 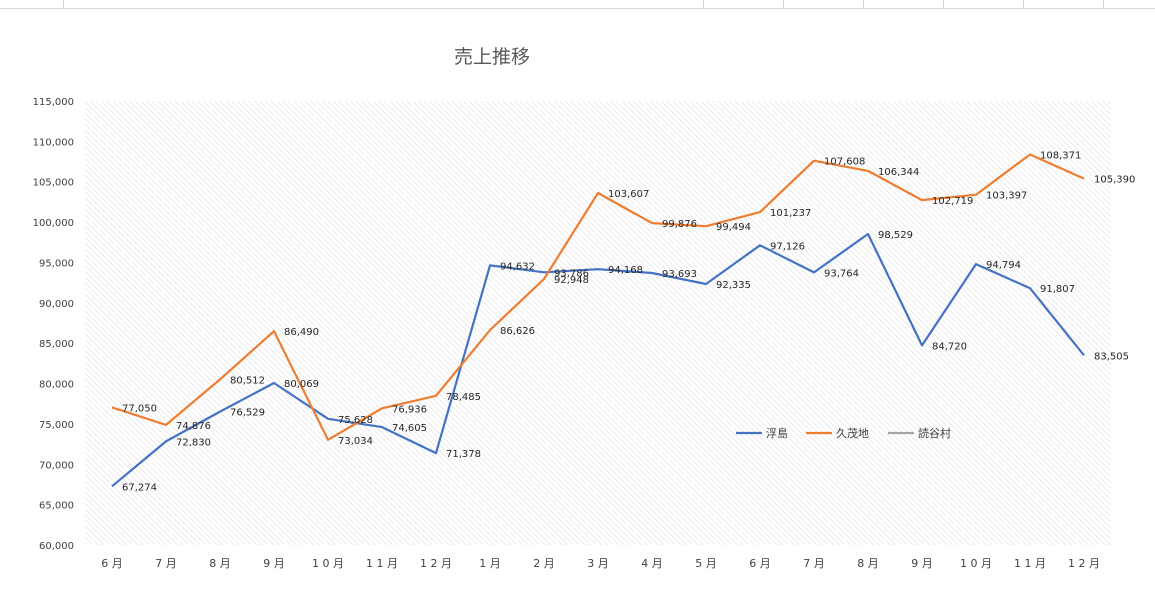 What do you see at coordinates (1060, 156) in the screenshot?
I see `data-label: 108,371` at bounding box center [1060, 156].